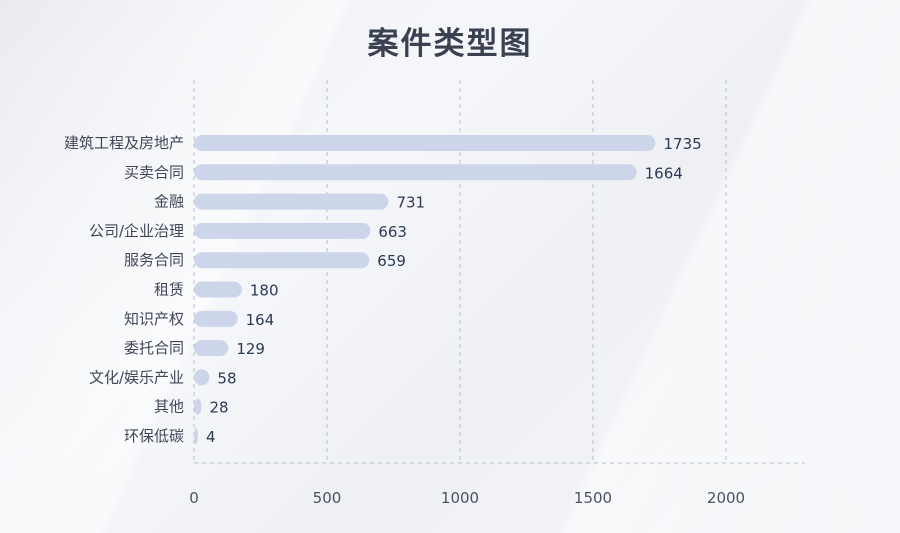  I want to click on category-label: 文化/娱乐产业, so click(136, 377).